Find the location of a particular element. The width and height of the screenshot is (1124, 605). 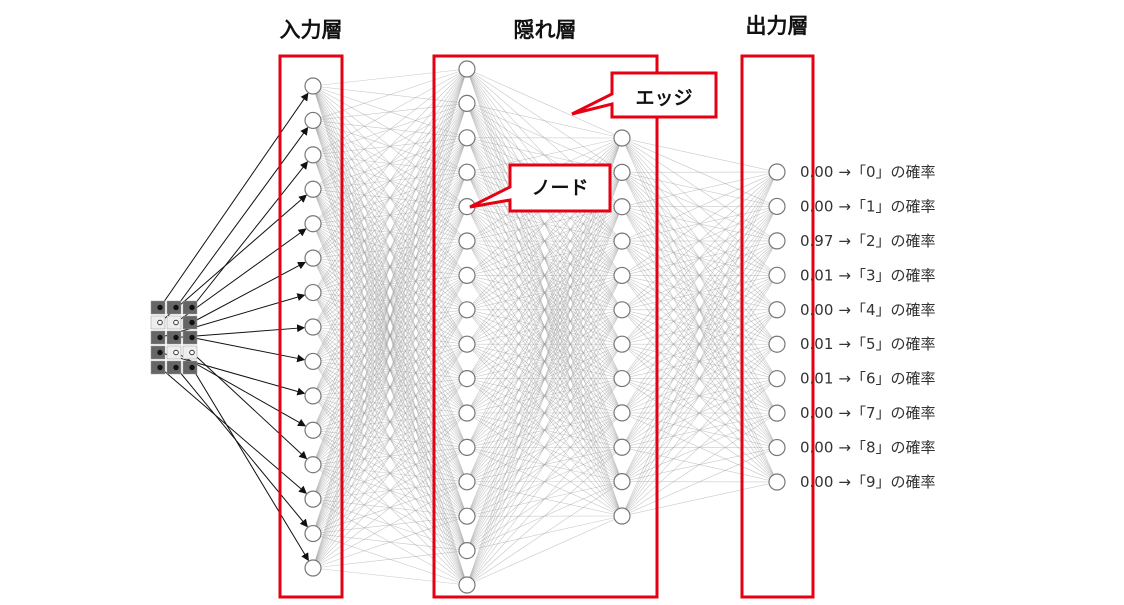

probability-value: 0.97 is located at coordinates (816, 241).